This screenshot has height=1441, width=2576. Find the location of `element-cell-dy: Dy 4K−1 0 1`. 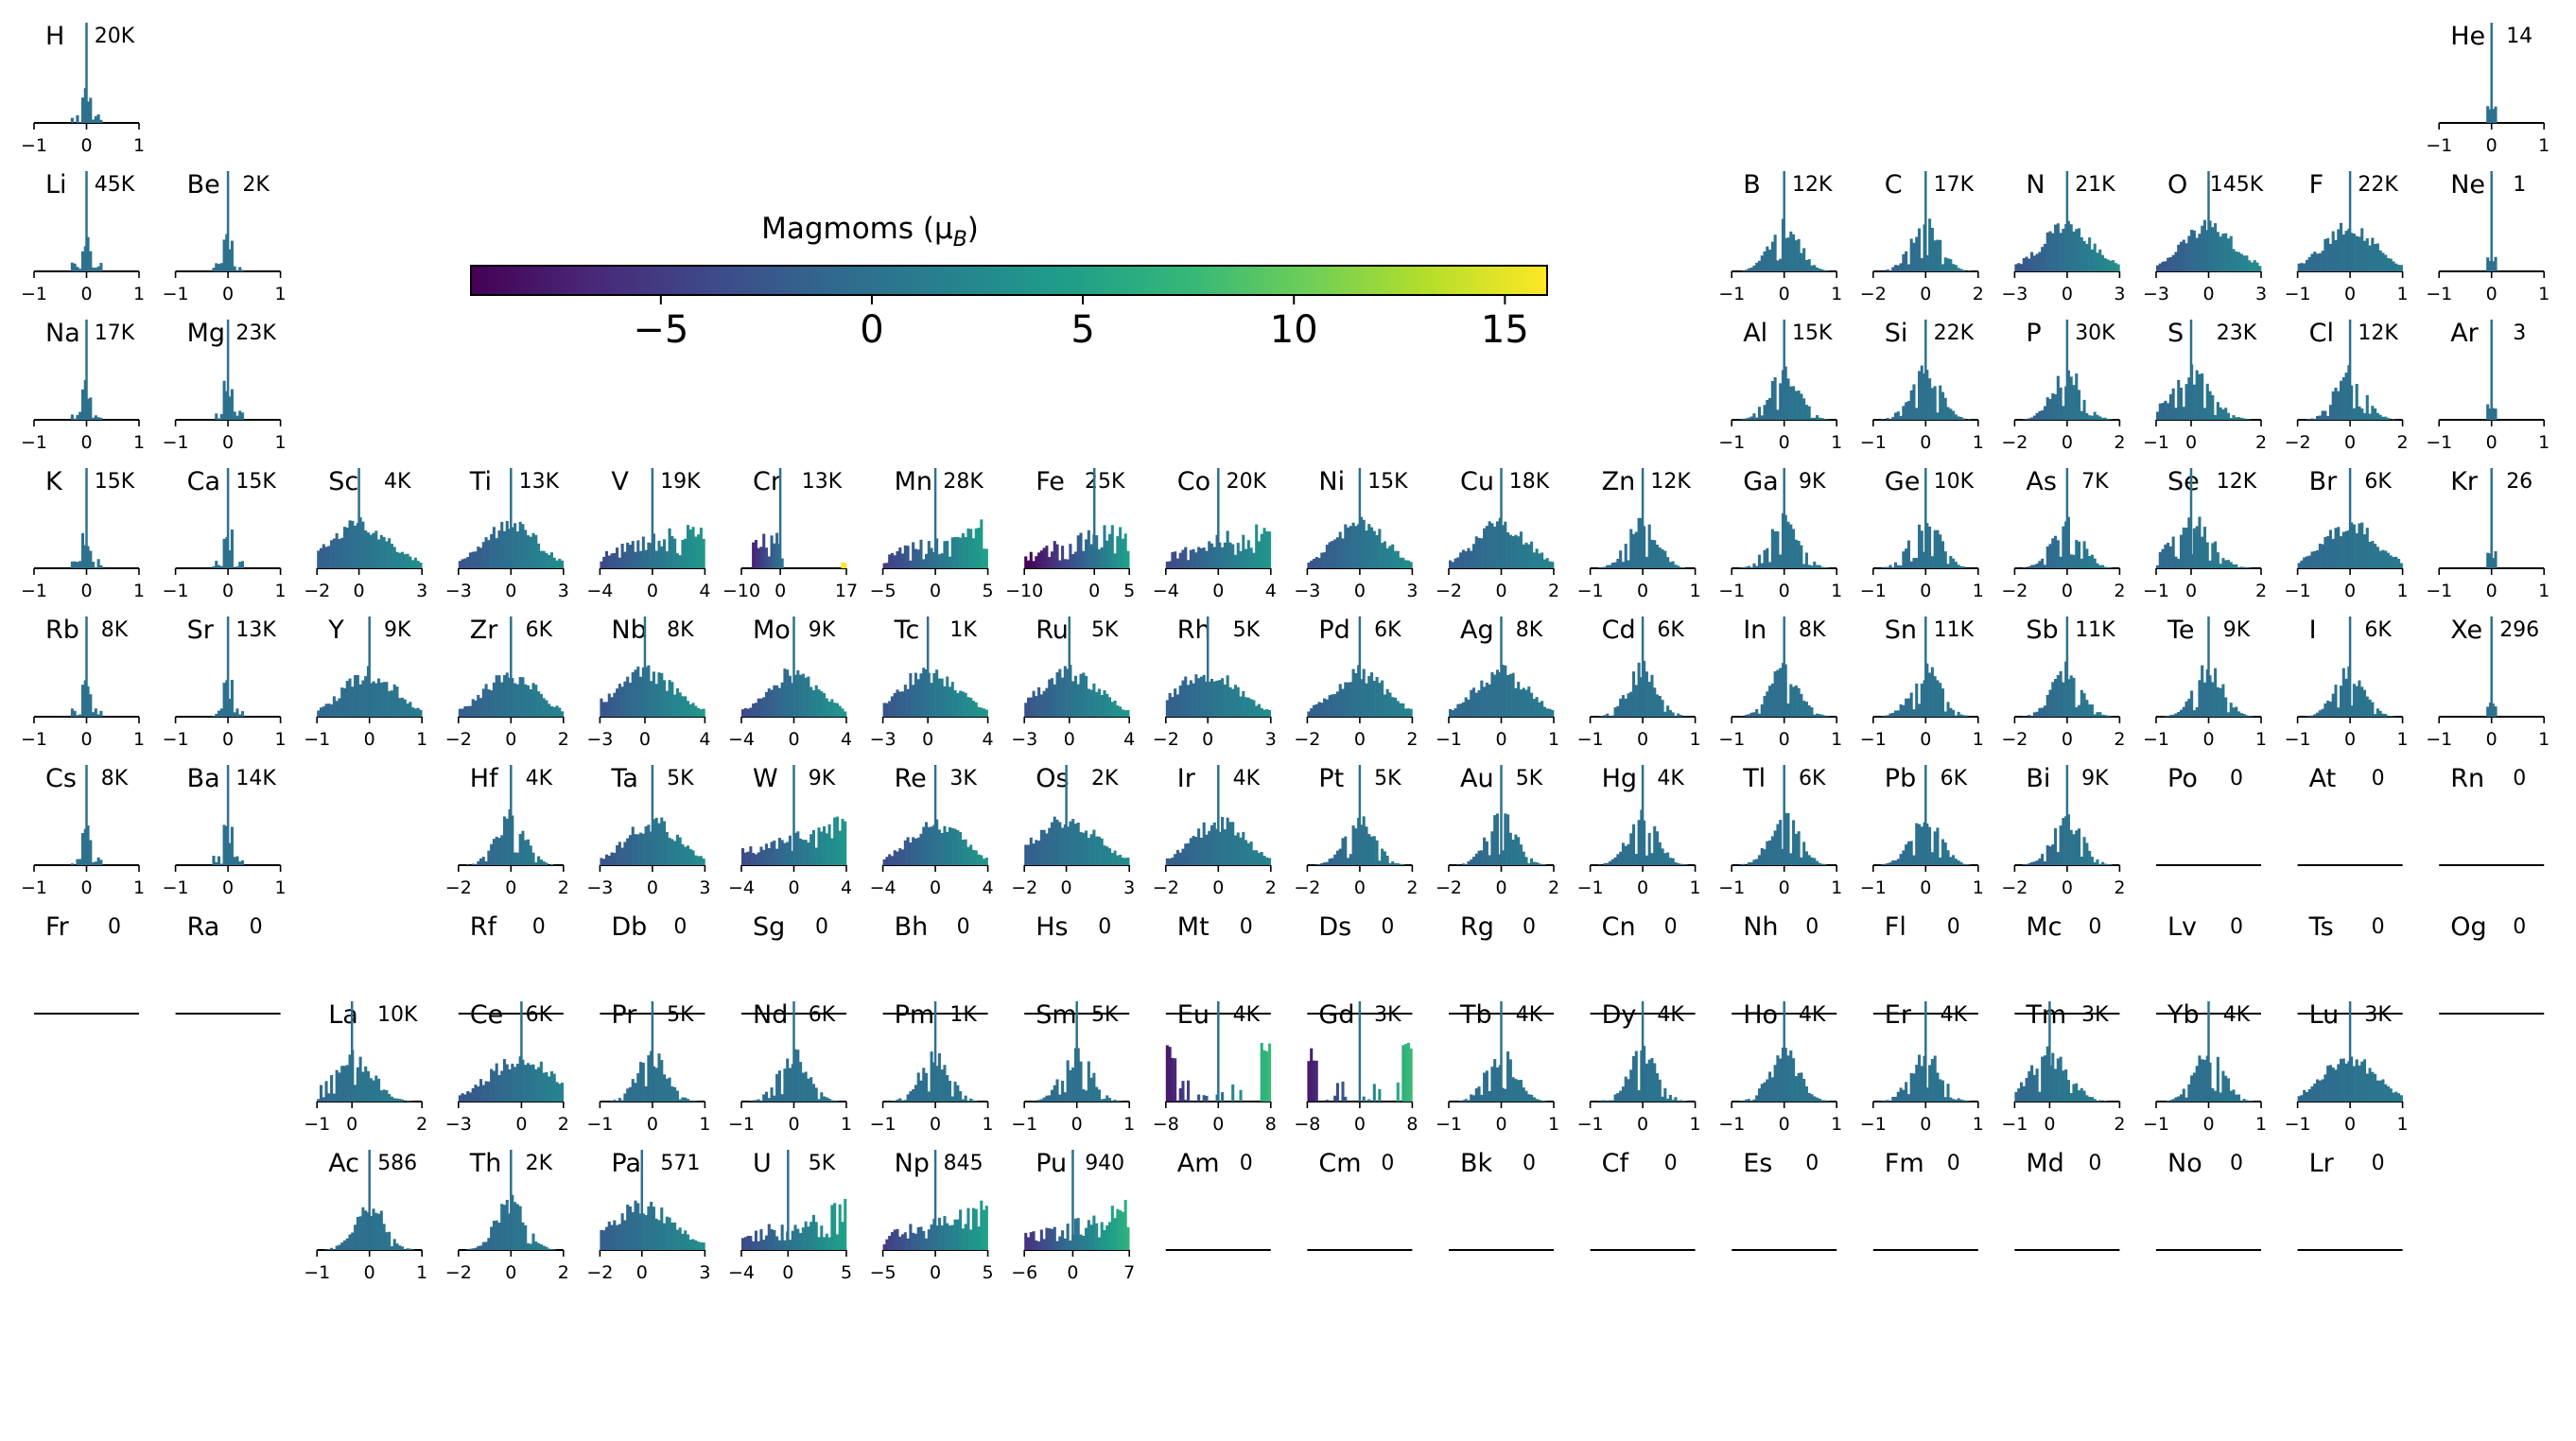

element-cell-dy: Dy 4K−1 0 1 is located at coordinates (1639, 1067).